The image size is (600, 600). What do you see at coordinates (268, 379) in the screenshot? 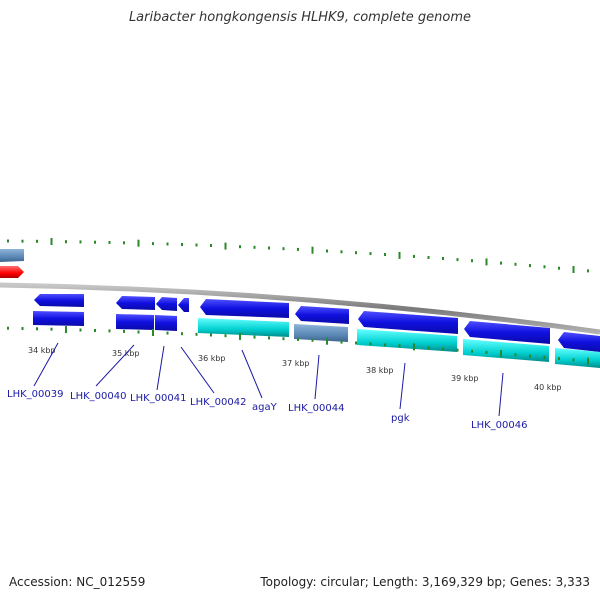
I see `gene-label-leaders` at bounding box center [268, 379].